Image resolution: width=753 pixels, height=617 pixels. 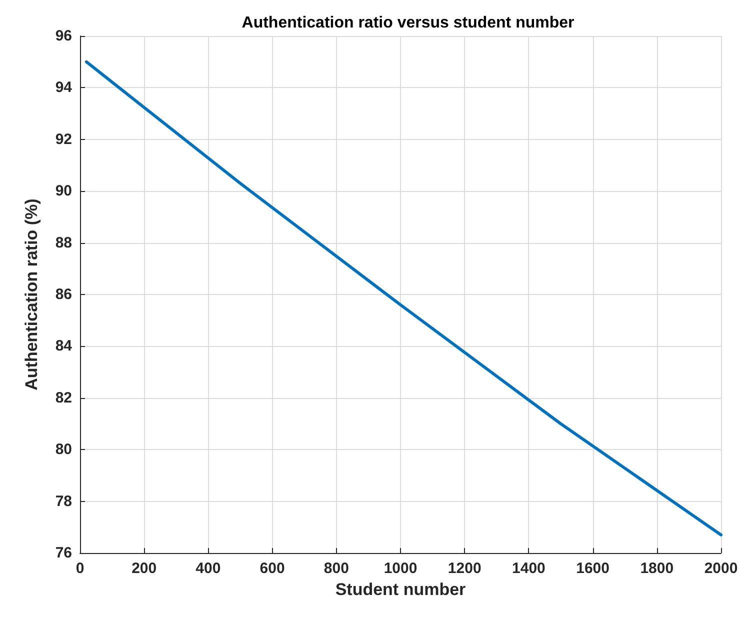 I want to click on y-tick-label: 90, so click(x=63, y=191).